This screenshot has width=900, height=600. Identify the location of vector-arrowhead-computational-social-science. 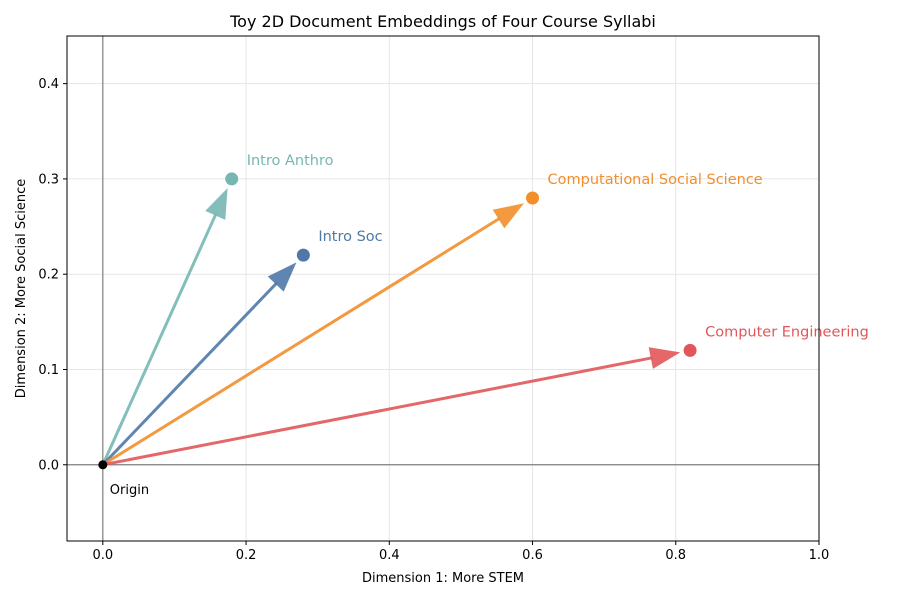
(508, 216).